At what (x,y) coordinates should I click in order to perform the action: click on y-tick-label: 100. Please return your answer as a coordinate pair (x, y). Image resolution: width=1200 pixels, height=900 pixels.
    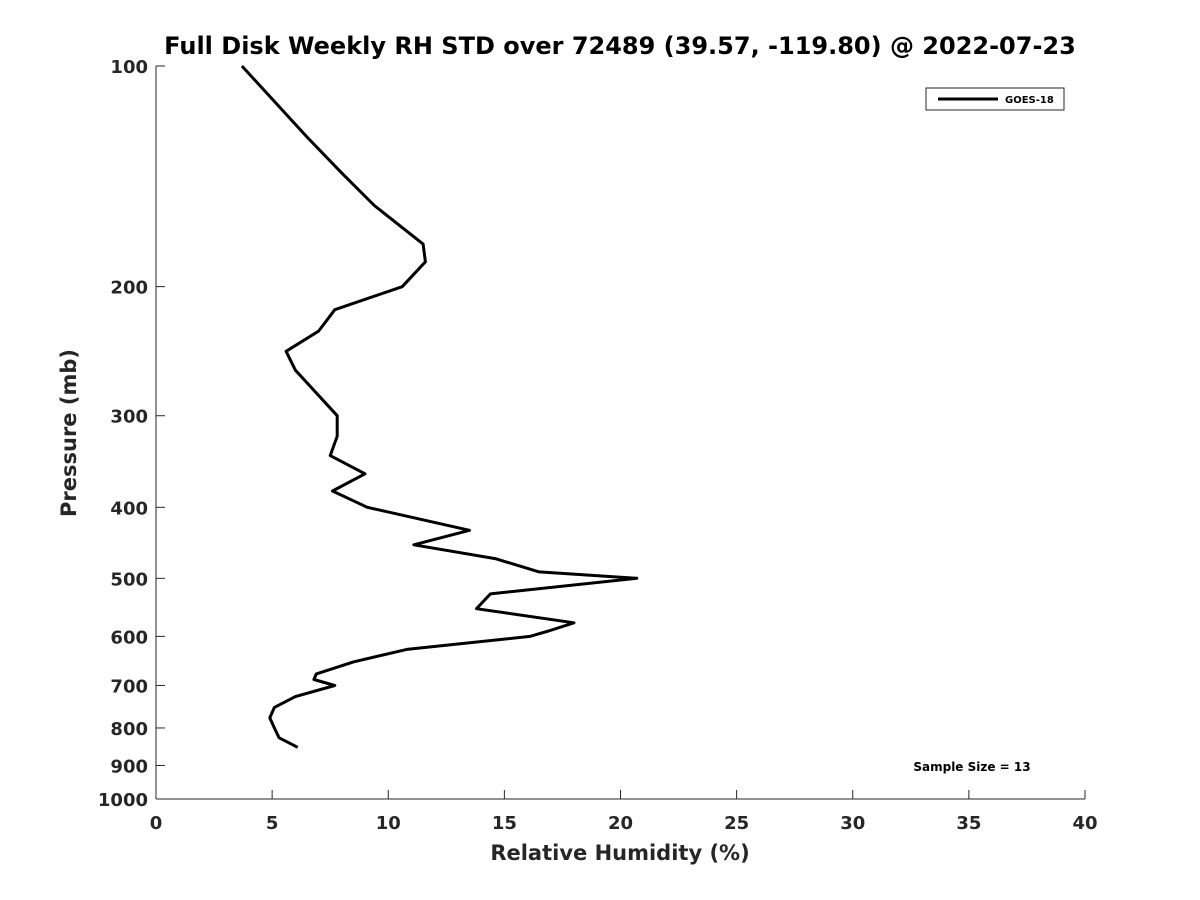
    Looking at the image, I should click on (129, 67).